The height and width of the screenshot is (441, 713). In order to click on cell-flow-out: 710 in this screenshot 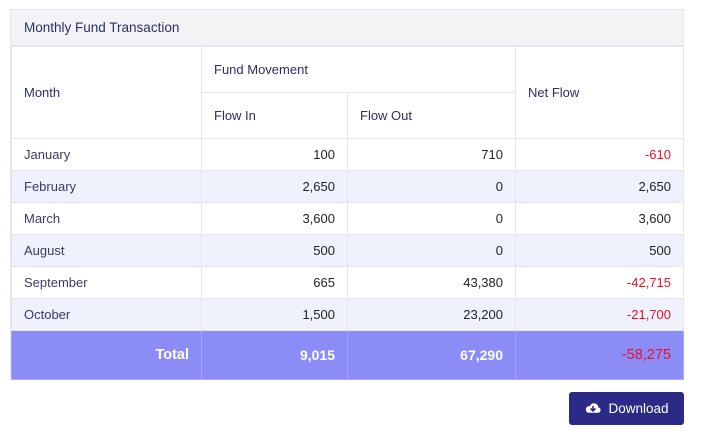, I will do `click(431, 154)`.